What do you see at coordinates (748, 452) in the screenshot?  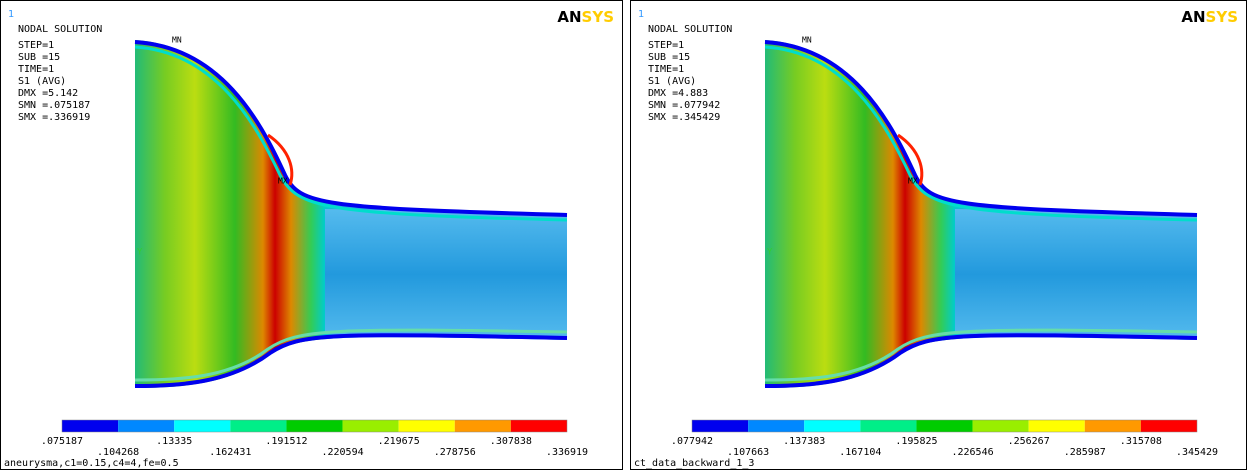 I see `legend-label: .107663` at bounding box center [748, 452].